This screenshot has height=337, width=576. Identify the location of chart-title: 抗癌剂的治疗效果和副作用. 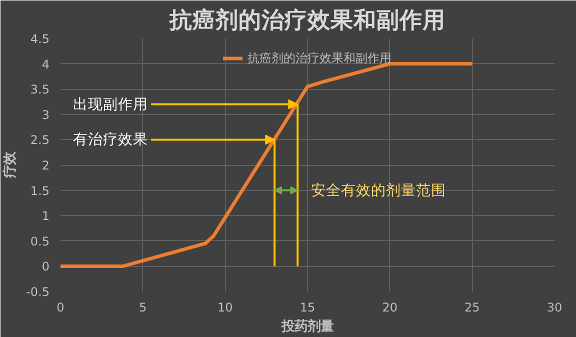
(307, 20).